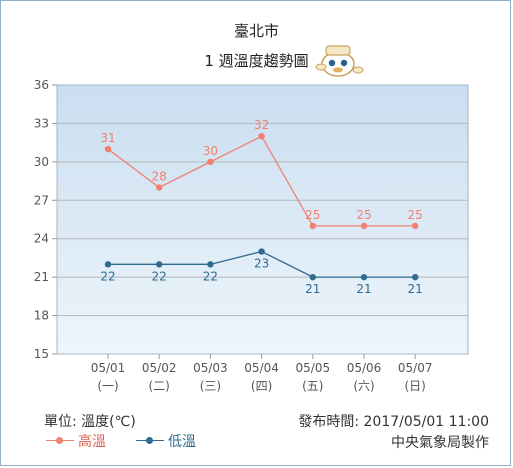 Image resolution: width=513 pixels, height=468 pixels. What do you see at coordinates (182, 442) in the screenshot?
I see `legend-low-label: 低溫` at bounding box center [182, 442].